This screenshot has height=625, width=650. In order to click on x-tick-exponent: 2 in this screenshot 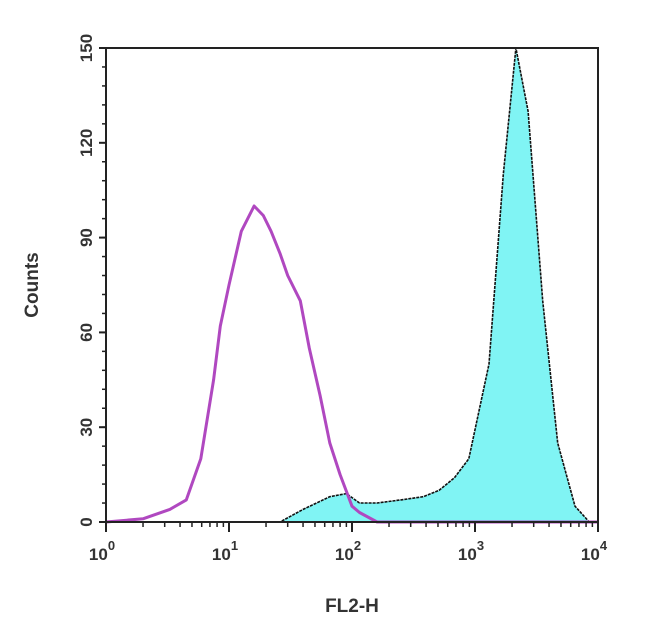, I will do `click(357, 545)`.